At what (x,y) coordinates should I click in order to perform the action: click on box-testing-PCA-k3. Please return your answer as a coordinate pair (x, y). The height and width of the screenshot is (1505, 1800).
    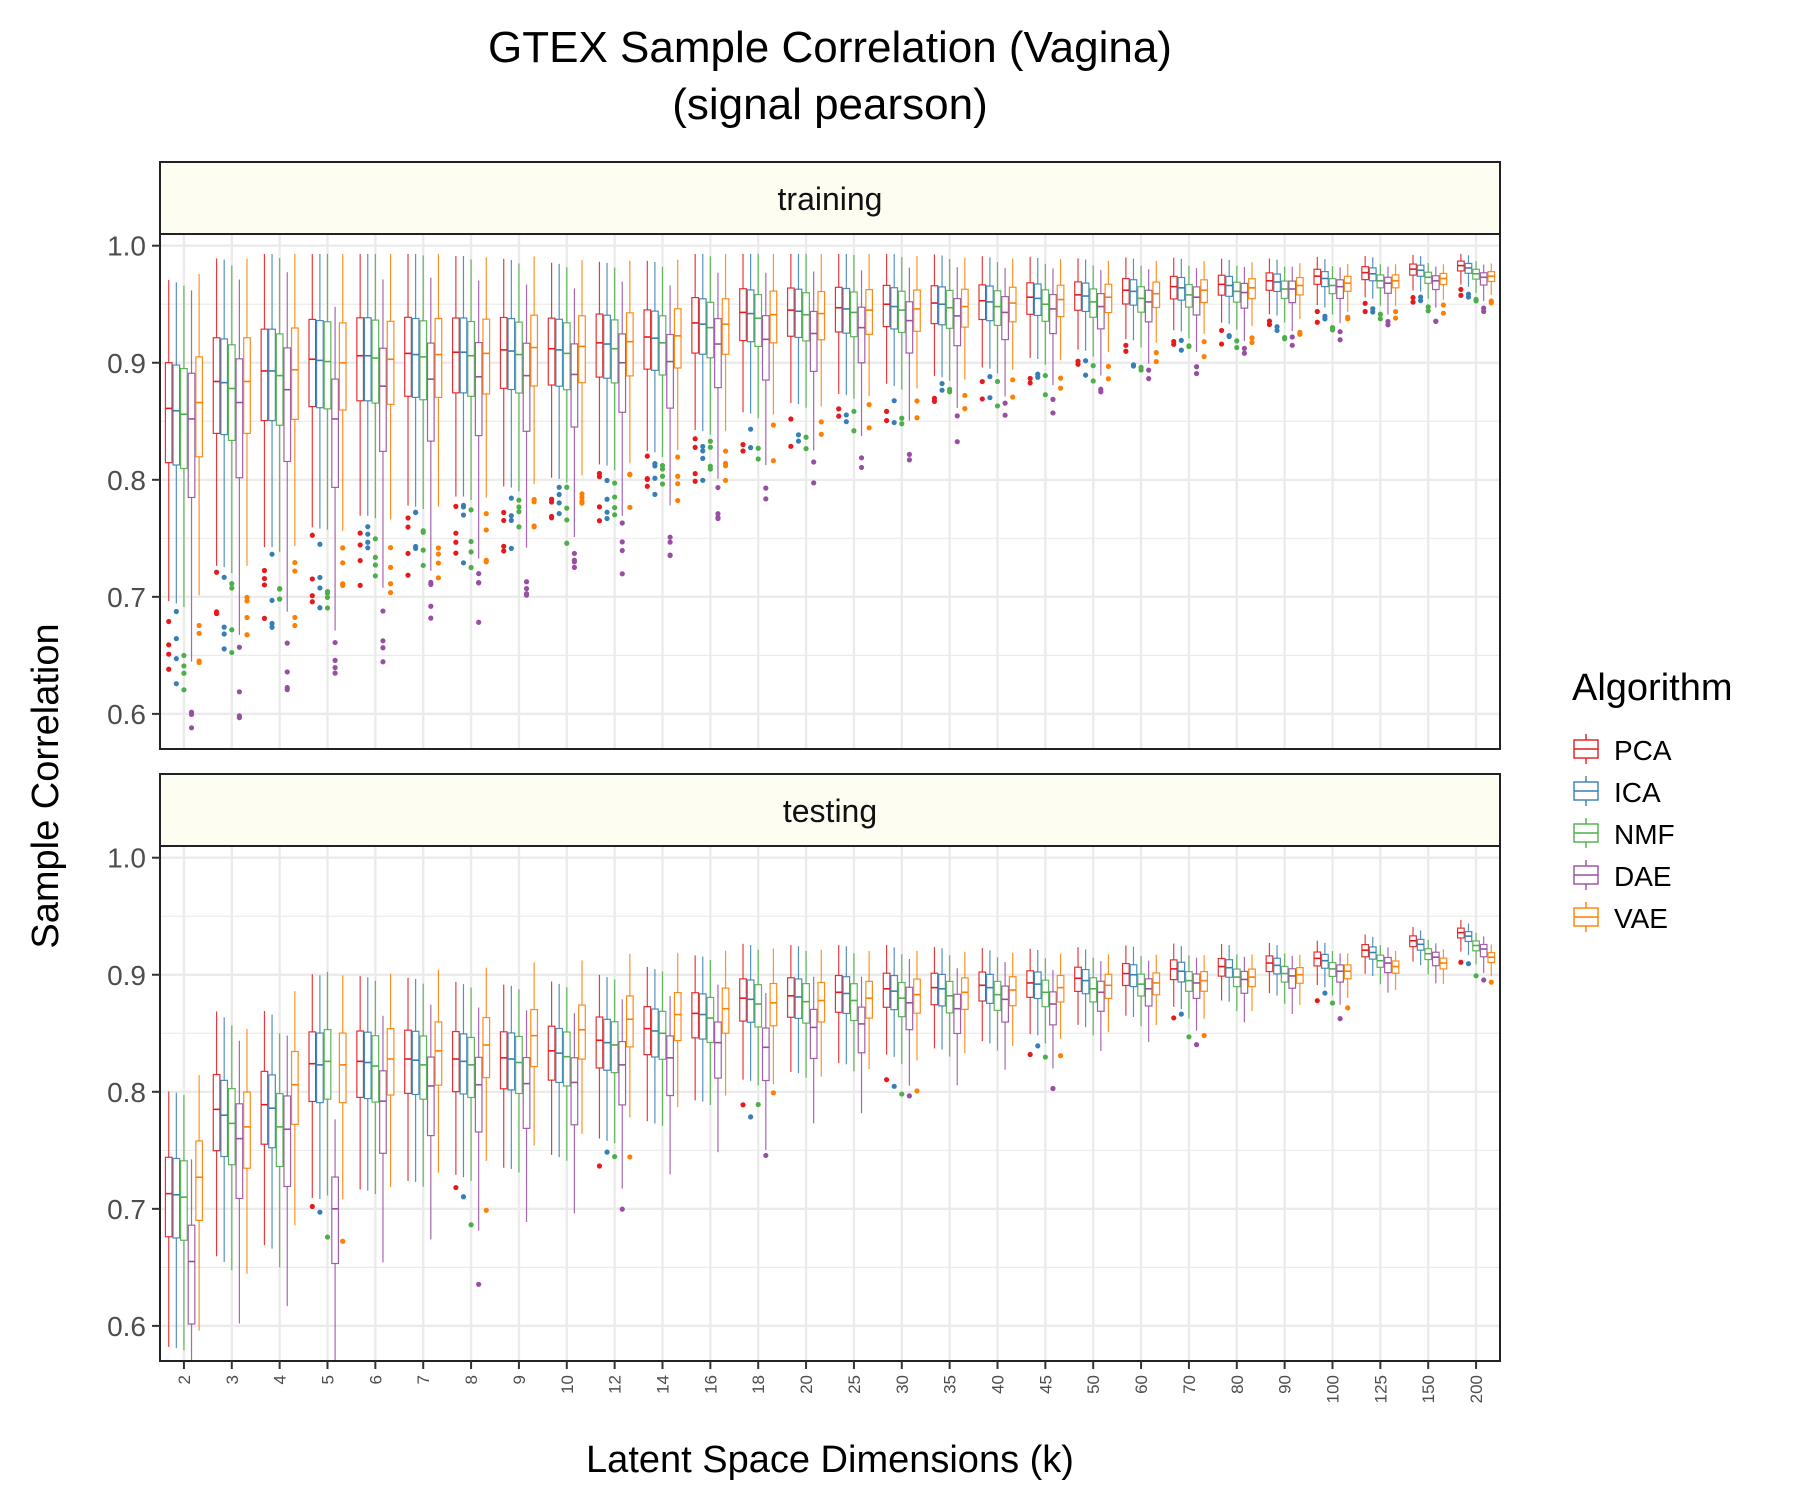
    Looking at the image, I should click on (216, 1134).